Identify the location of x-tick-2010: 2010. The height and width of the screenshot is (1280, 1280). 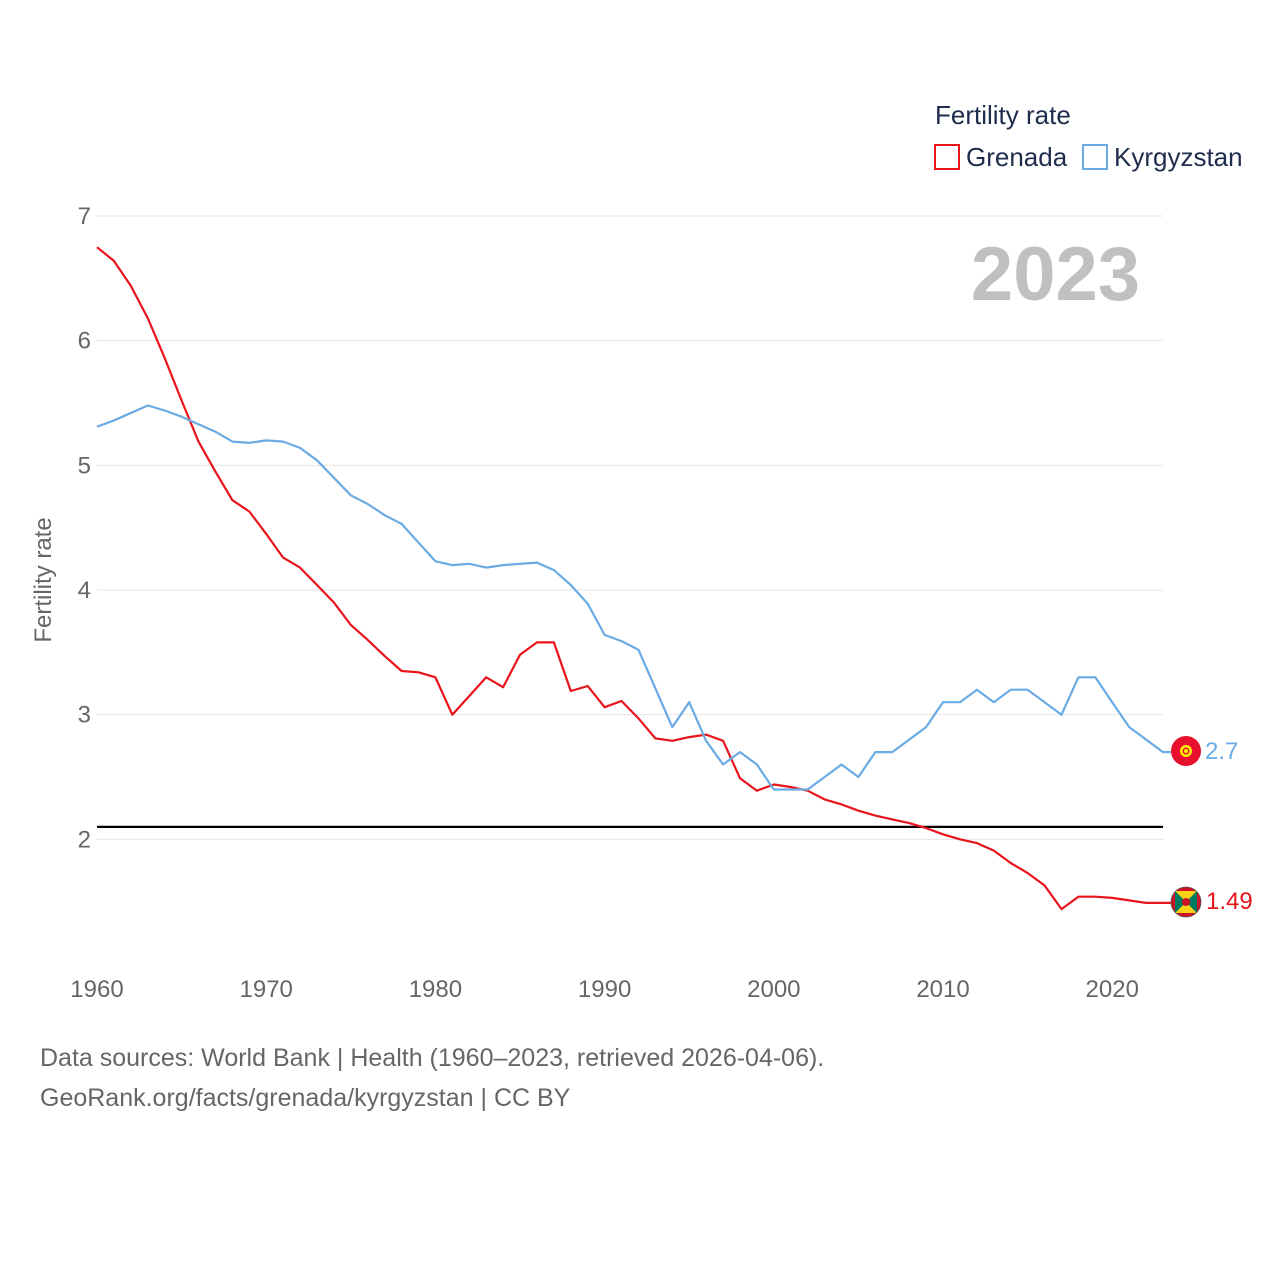
(942, 989).